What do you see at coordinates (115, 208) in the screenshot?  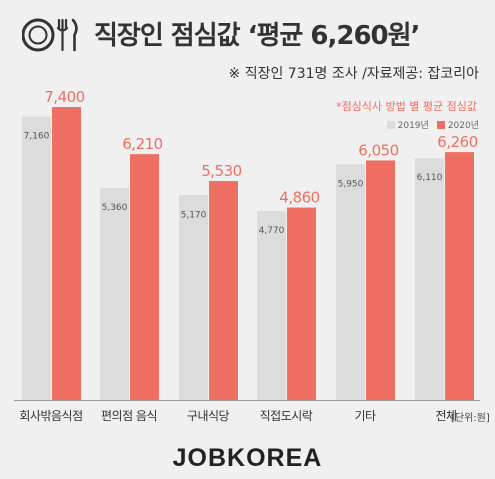 I see `data-label-2019-1: 5,360` at bounding box center [115, 208].